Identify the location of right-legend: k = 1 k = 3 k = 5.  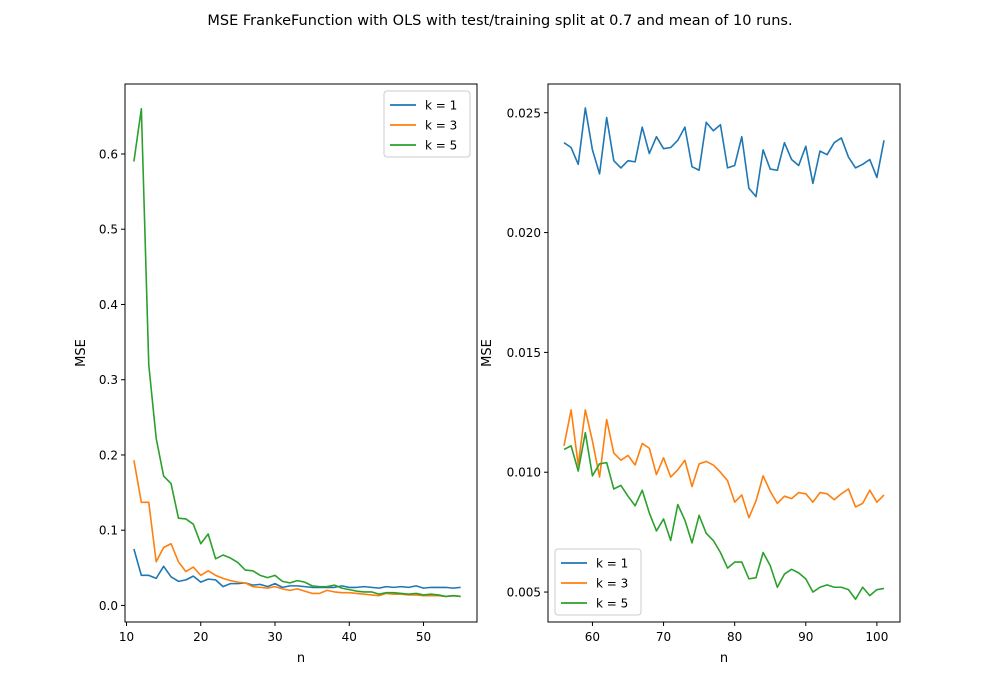
(598, 582).